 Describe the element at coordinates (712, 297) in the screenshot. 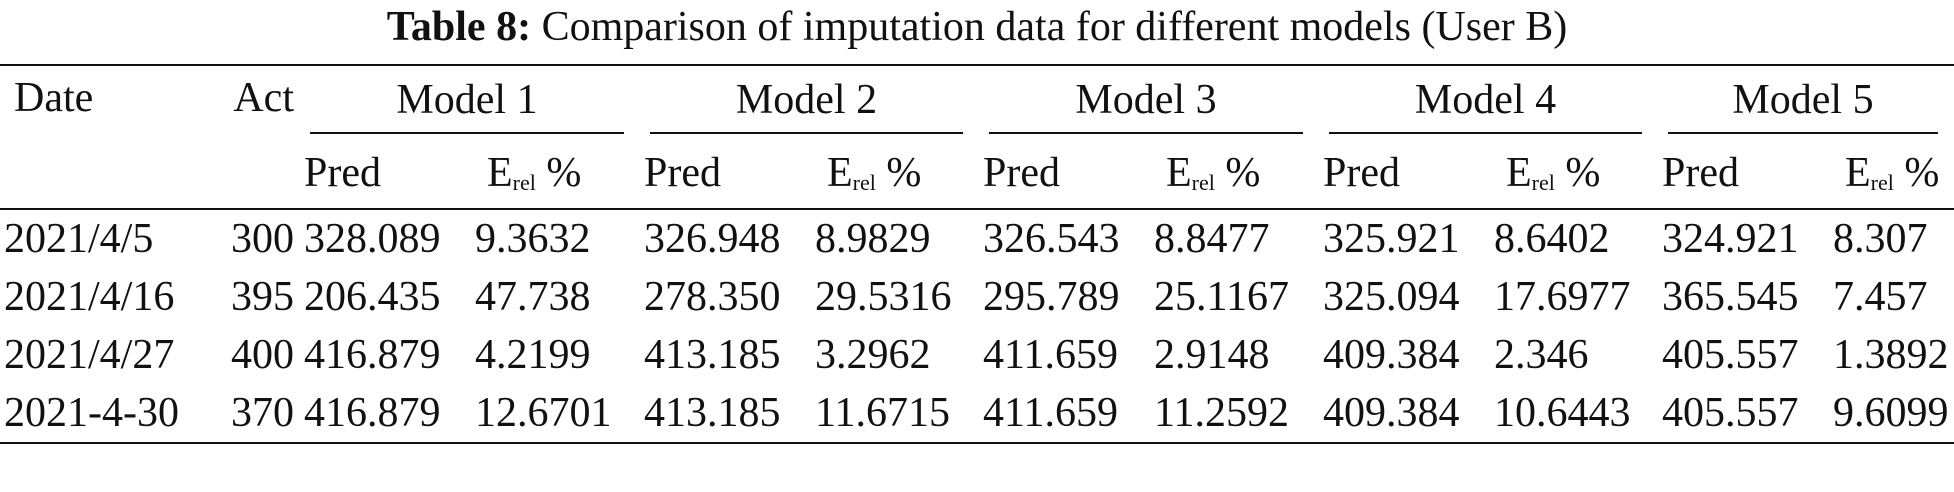

I see `cell-pred: 278.350` at that location.